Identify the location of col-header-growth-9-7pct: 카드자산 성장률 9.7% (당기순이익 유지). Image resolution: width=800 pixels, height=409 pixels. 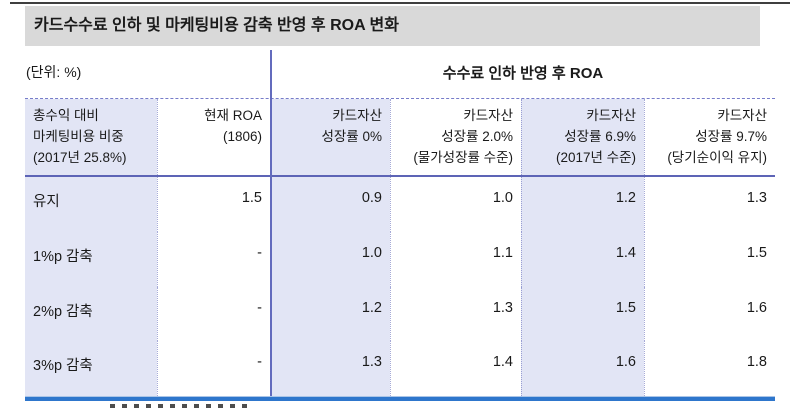
(709, 137).